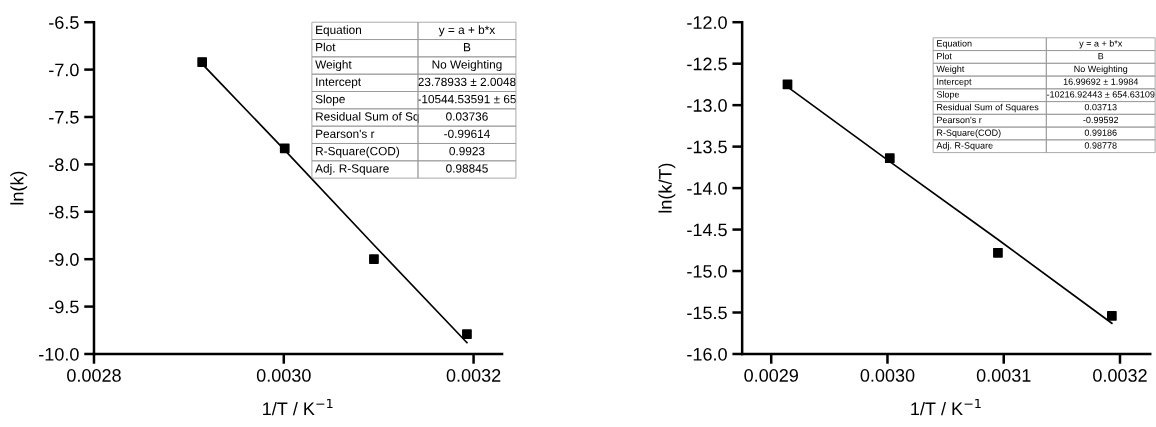 This screenshot has height=427, width=1156. Describe the element at coordinates (367, 117) in the screenshot. I see `annotation: Residual Sum of Sq` at that location.